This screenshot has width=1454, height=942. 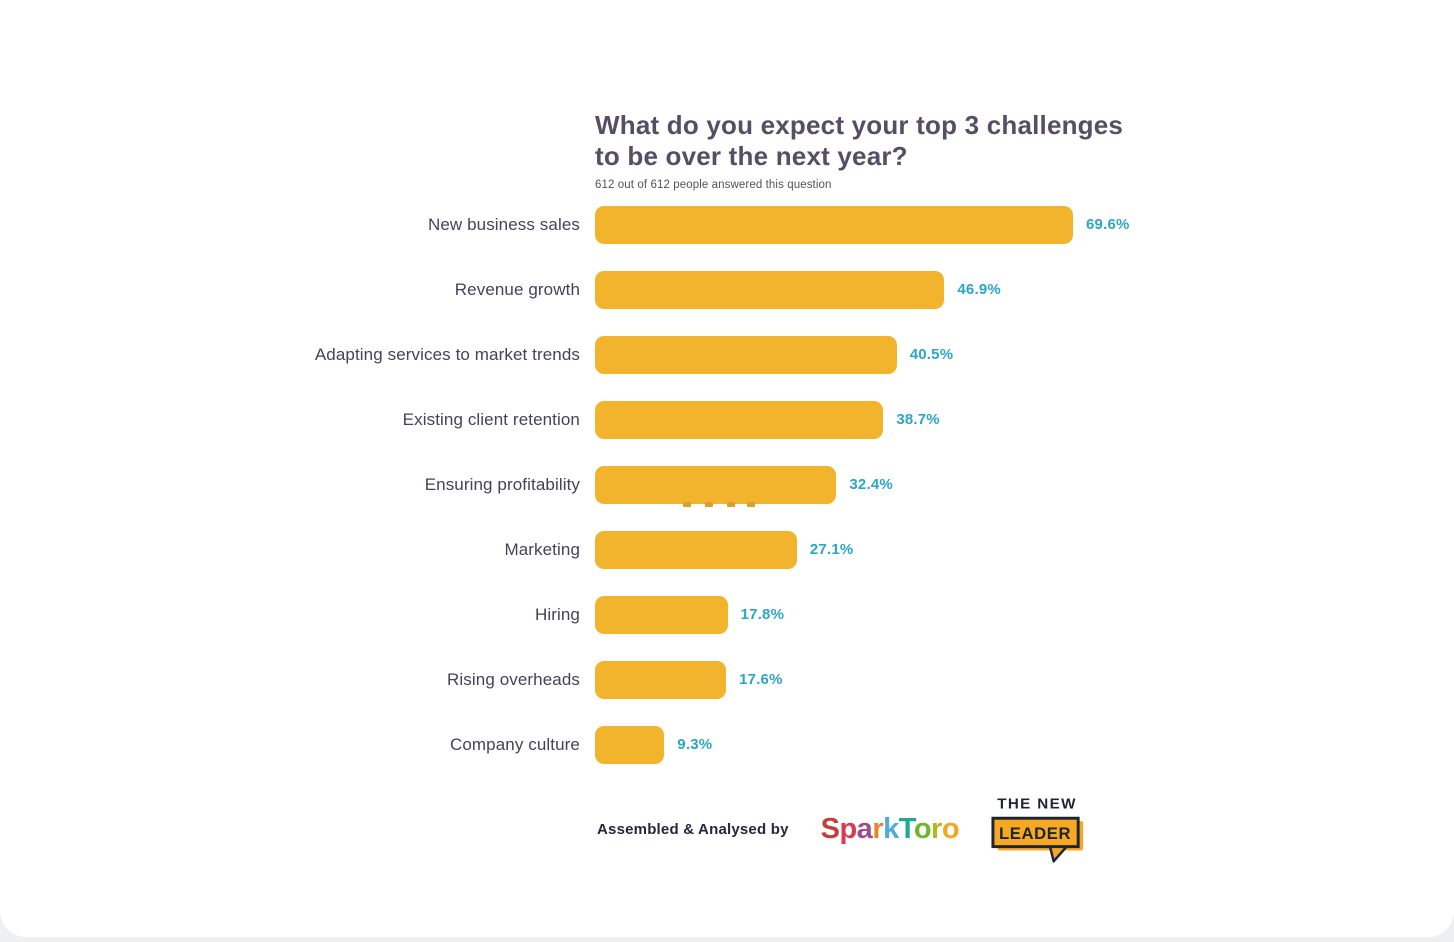 I want to click on bar-row: Marketing 27.1%, so click(x=727, y=549).